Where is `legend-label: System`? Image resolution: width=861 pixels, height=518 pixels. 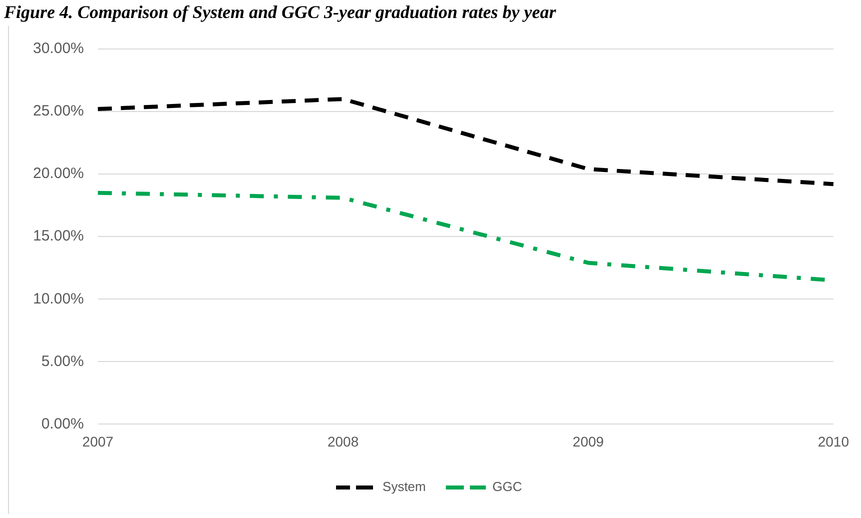
legend-label: System is located at coordinates (404, 486).